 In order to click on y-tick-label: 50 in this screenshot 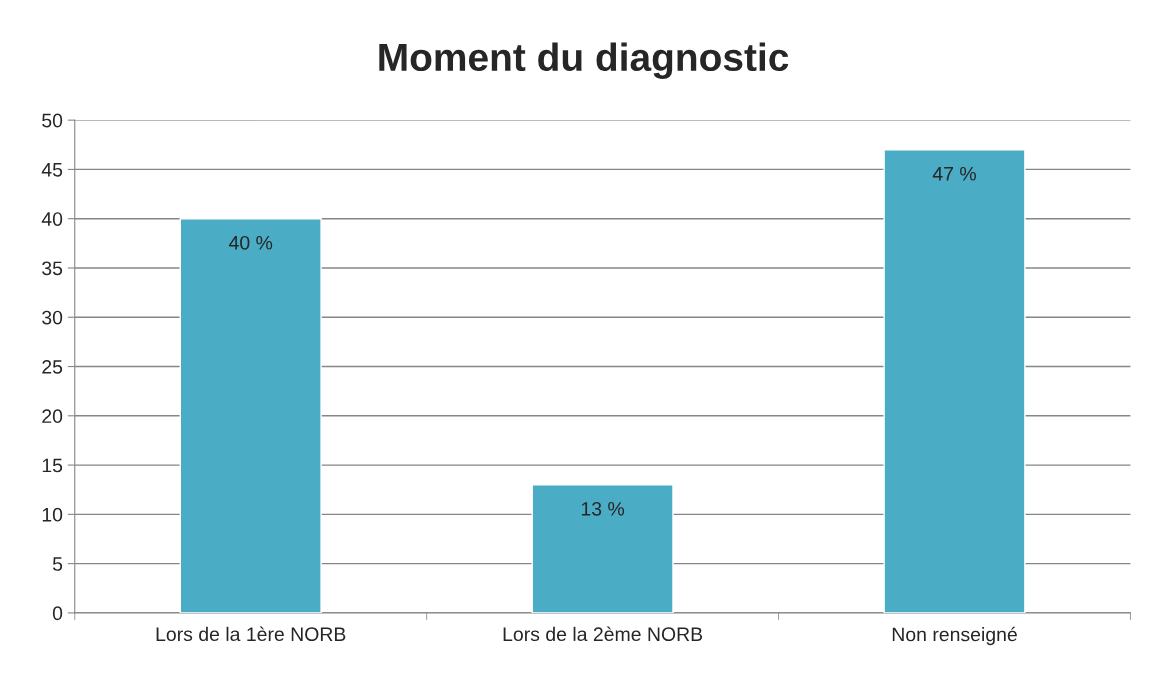, I will do `click(52, 120)`.